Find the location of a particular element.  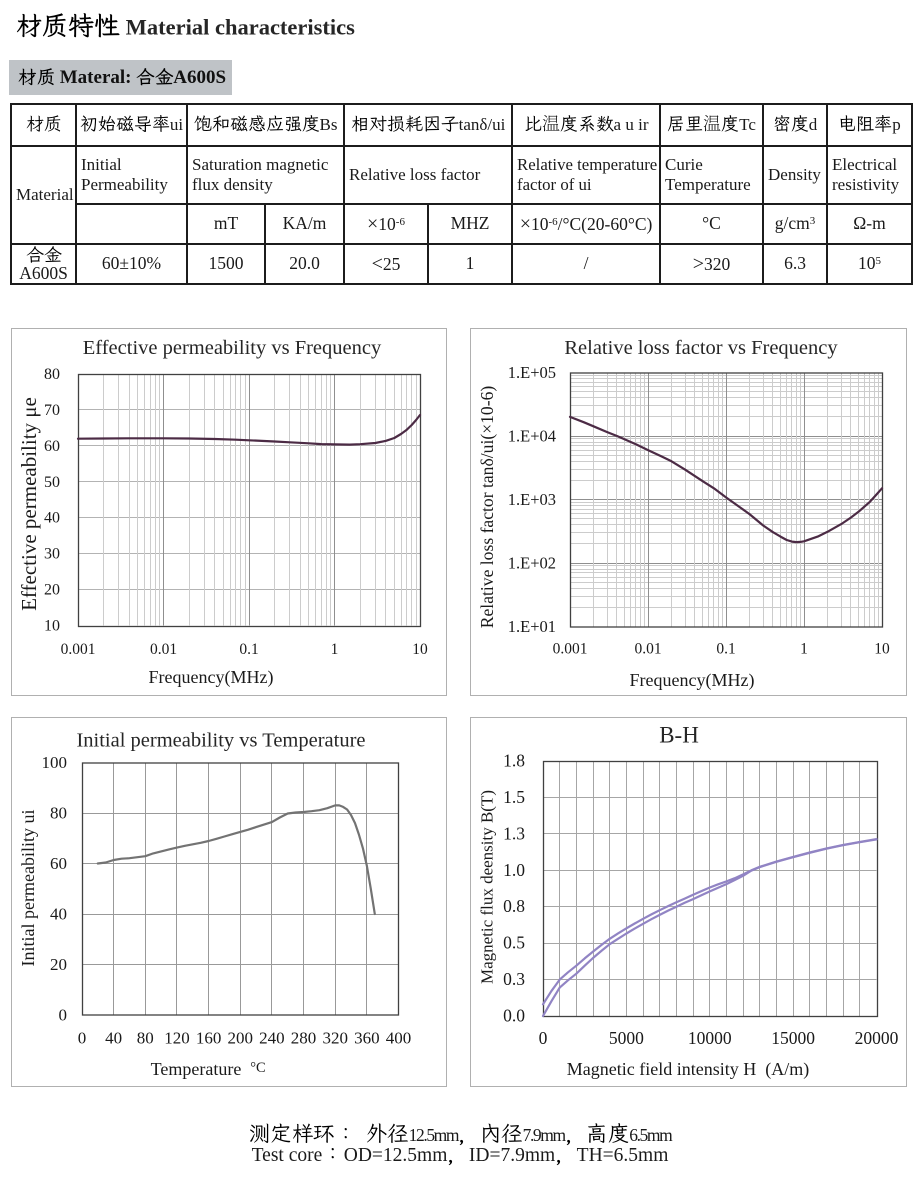

svg-text: 0.0 is located at coordinates (514, 1016).